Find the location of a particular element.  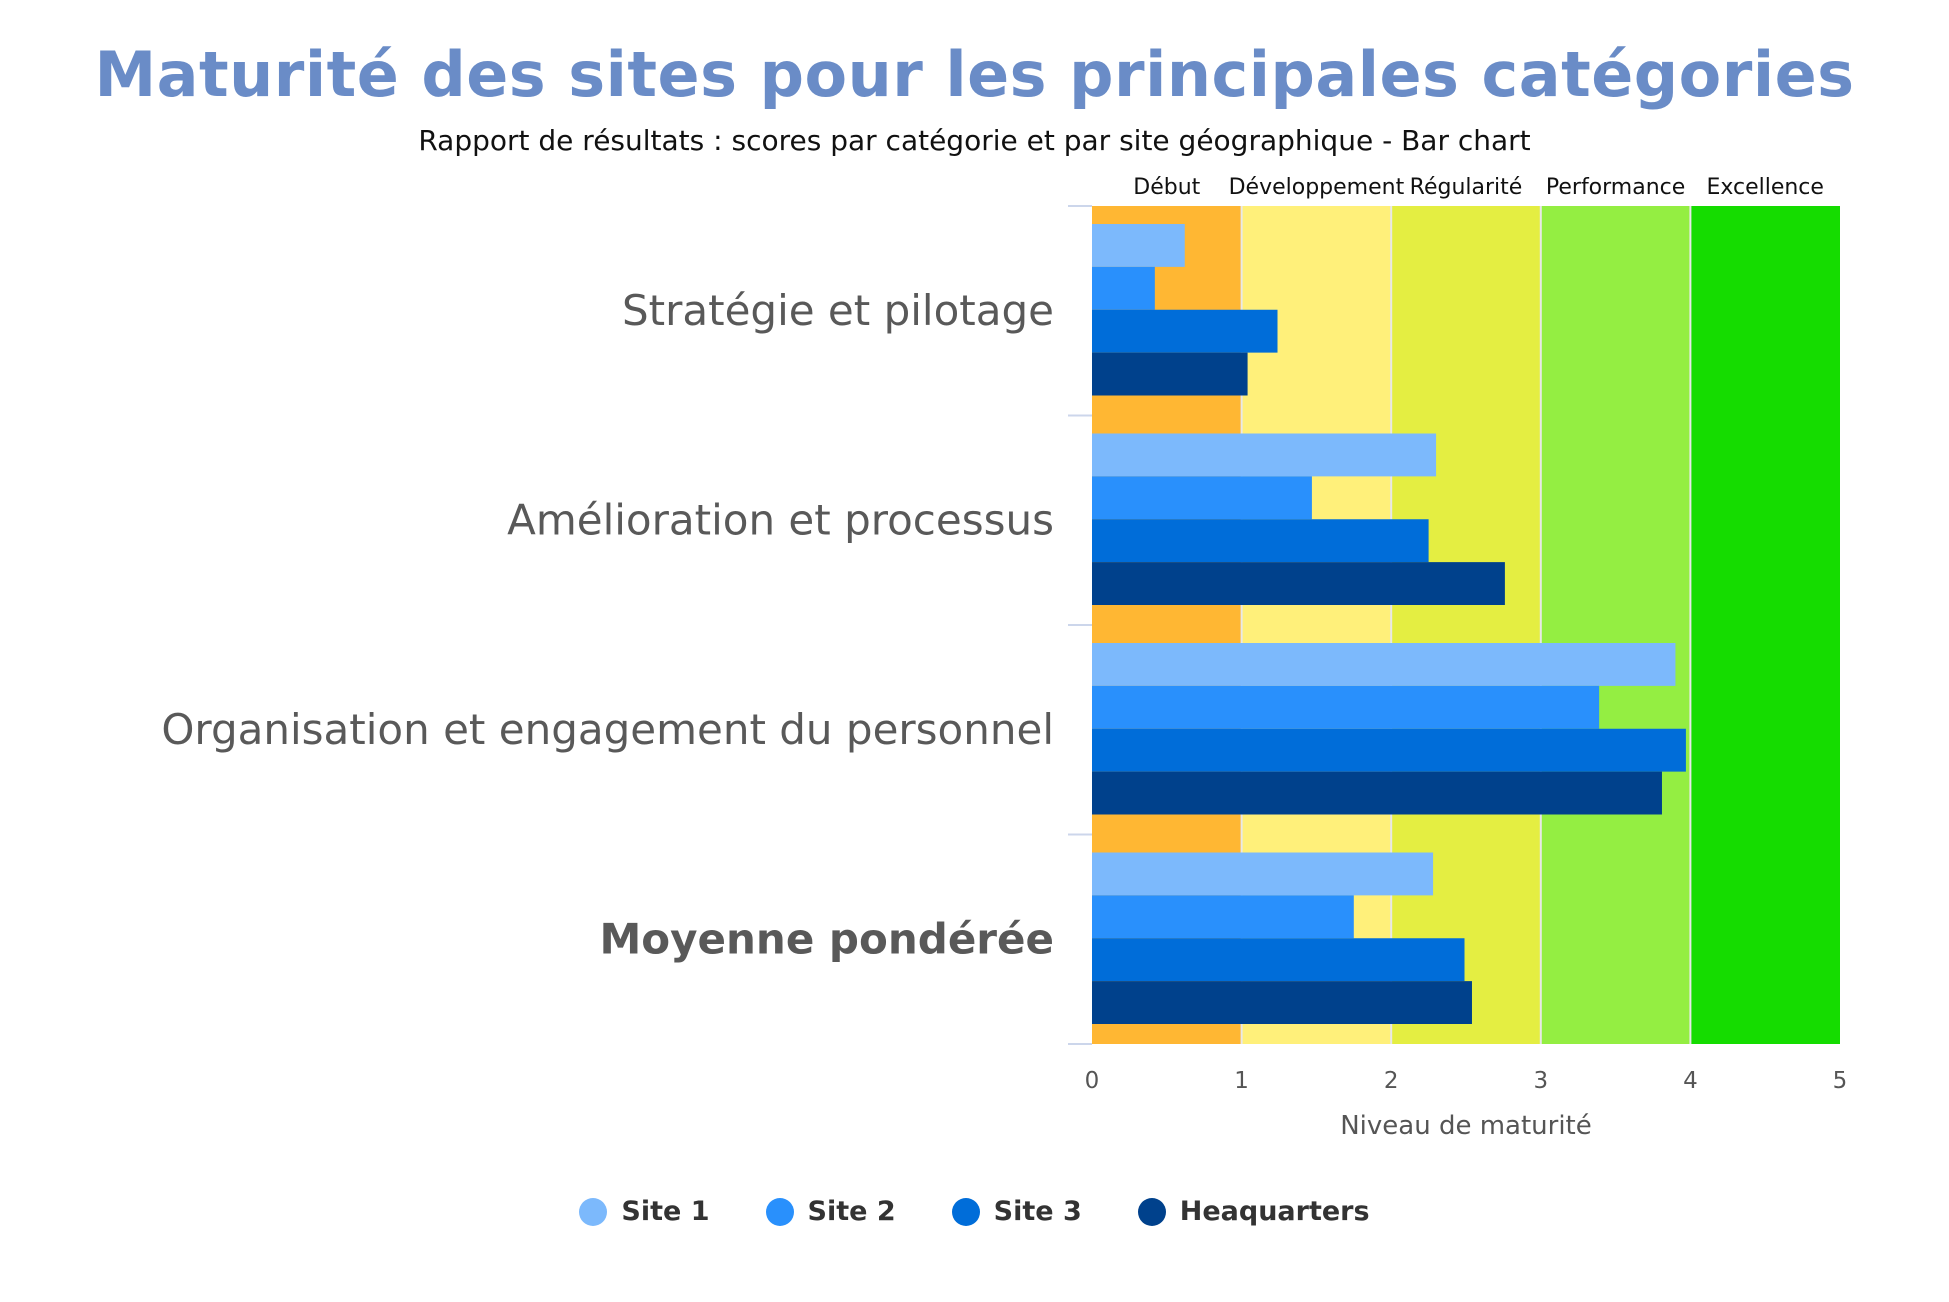

band-label: Performance is located at coordinates (1615, 187).